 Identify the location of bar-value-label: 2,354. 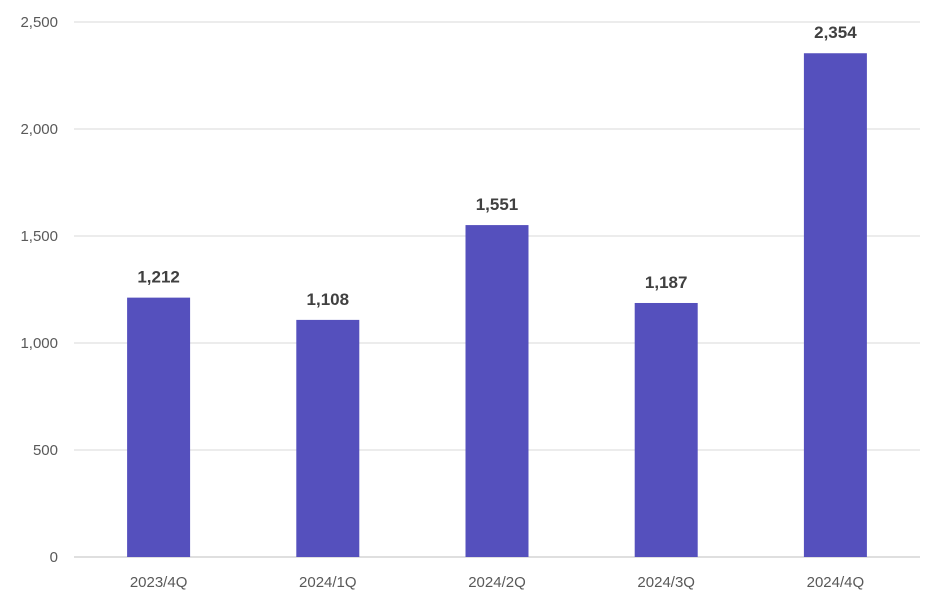
(835, 32).